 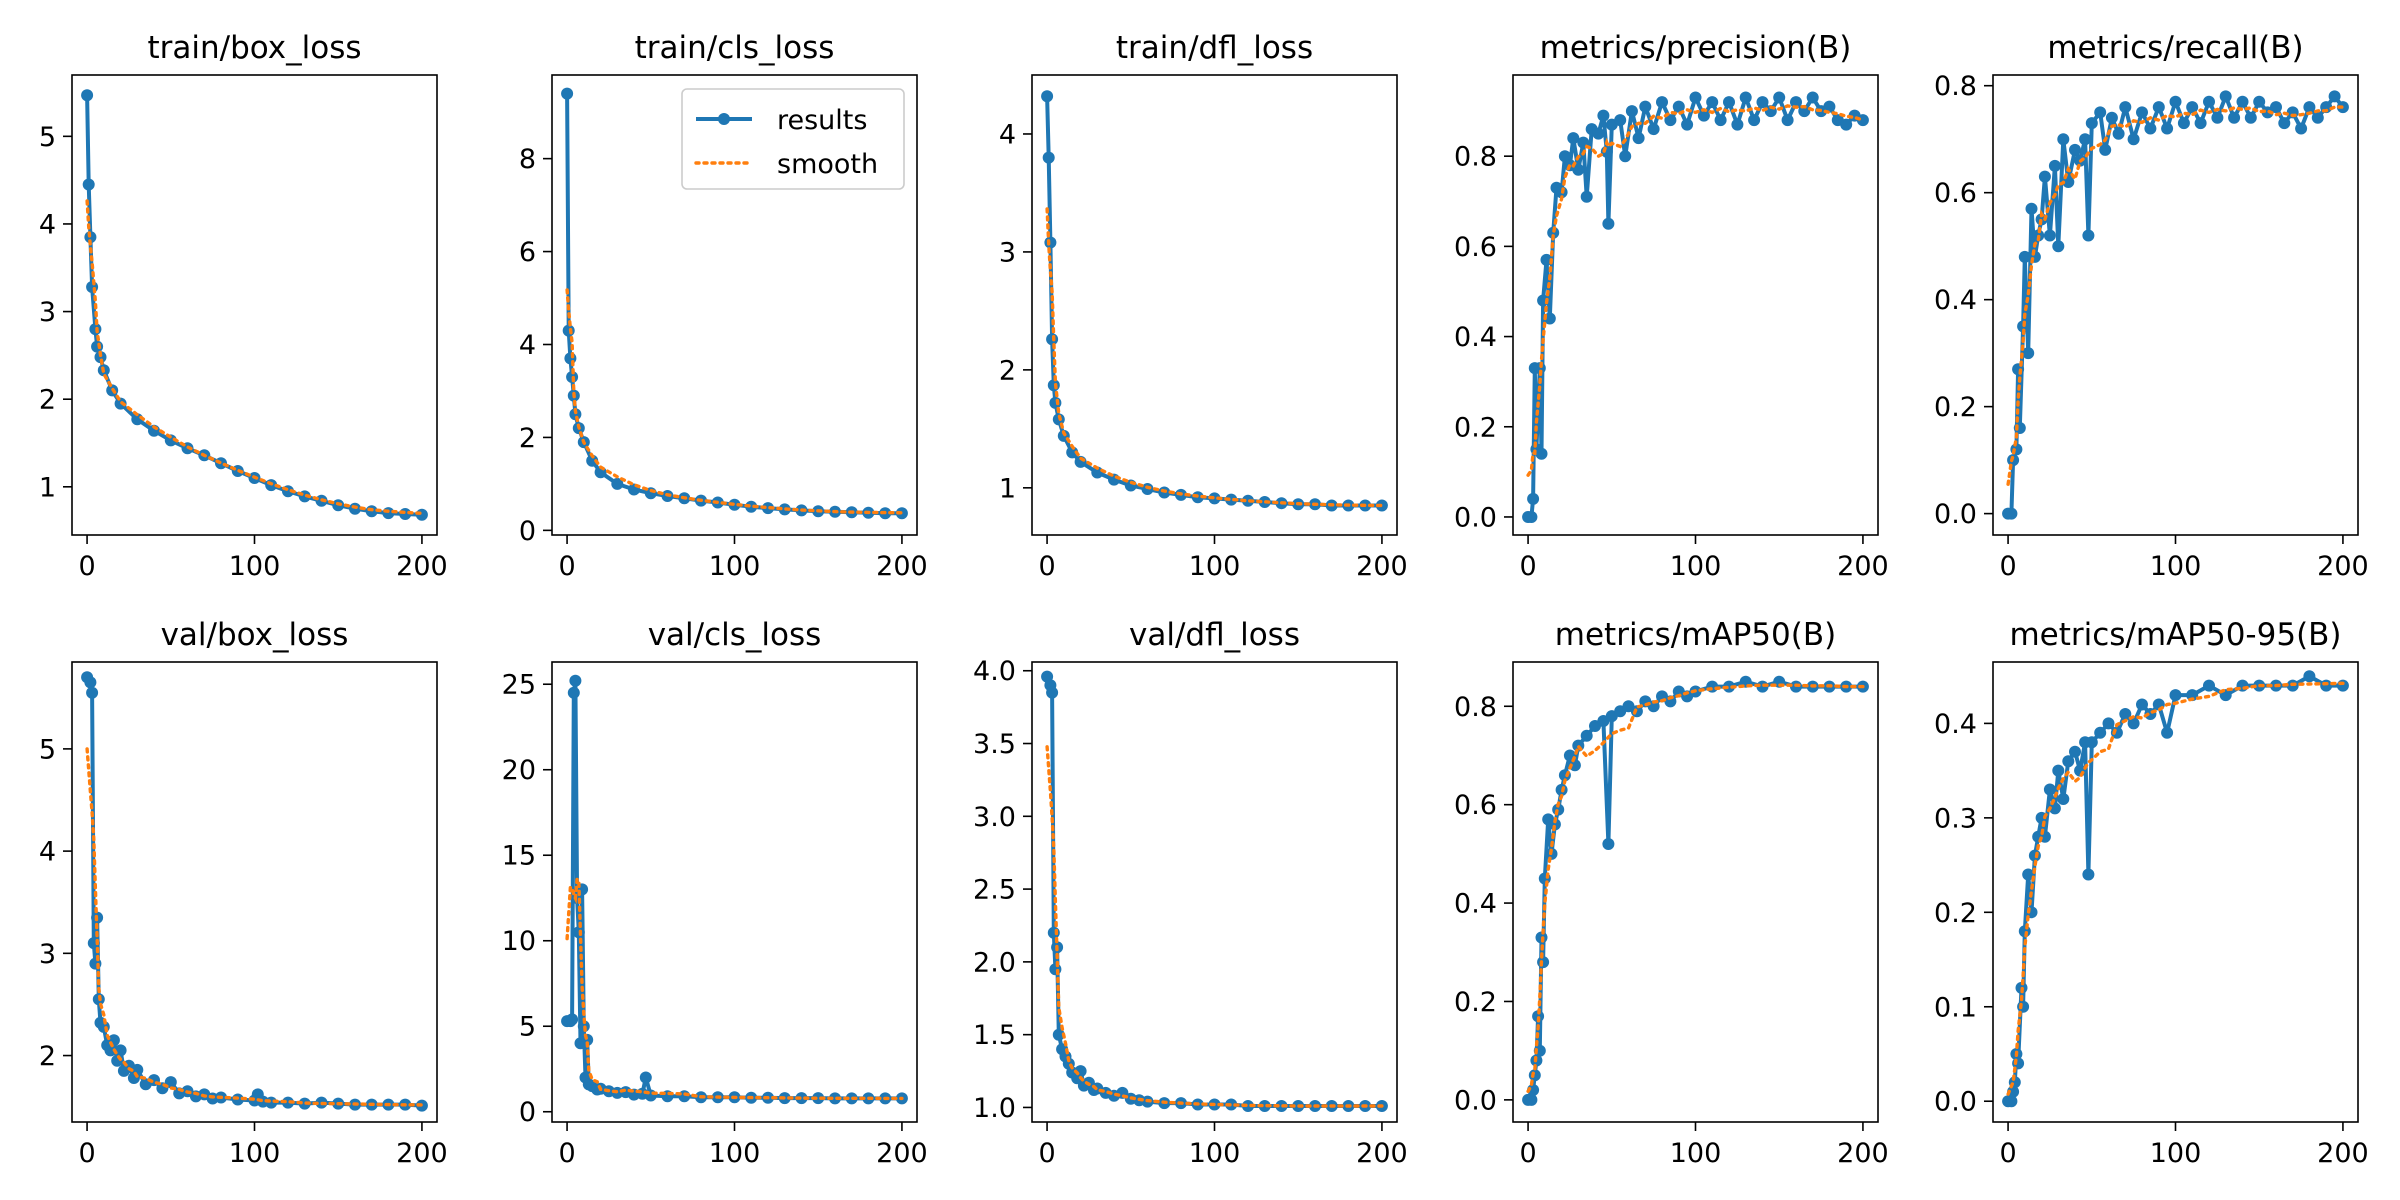 What do you see at coordinates (2175, 635) in the screenshot?
I see `subplot-title: metrics/mAP50-95(B)` at bounding box center [2175, 635].